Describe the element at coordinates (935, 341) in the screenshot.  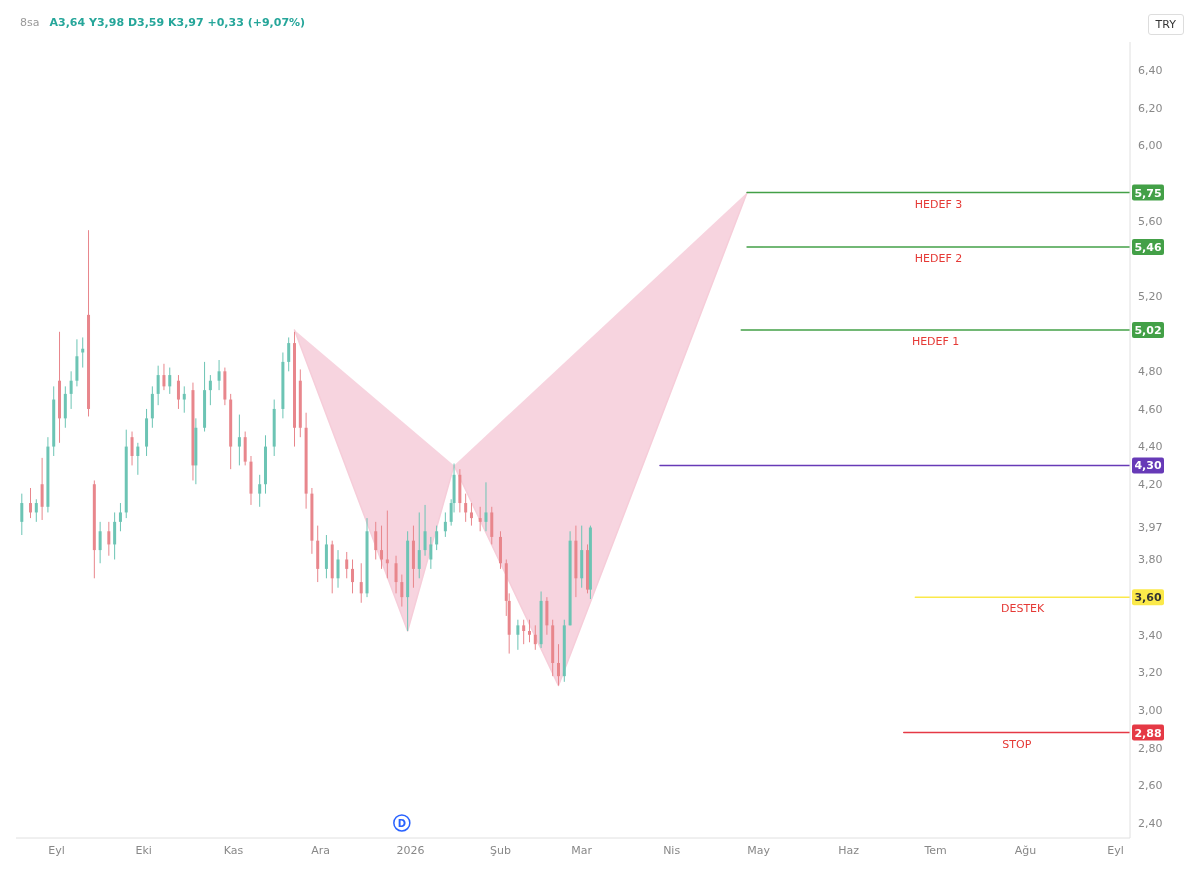
I see `series-label: HEDEF 1` at that location.